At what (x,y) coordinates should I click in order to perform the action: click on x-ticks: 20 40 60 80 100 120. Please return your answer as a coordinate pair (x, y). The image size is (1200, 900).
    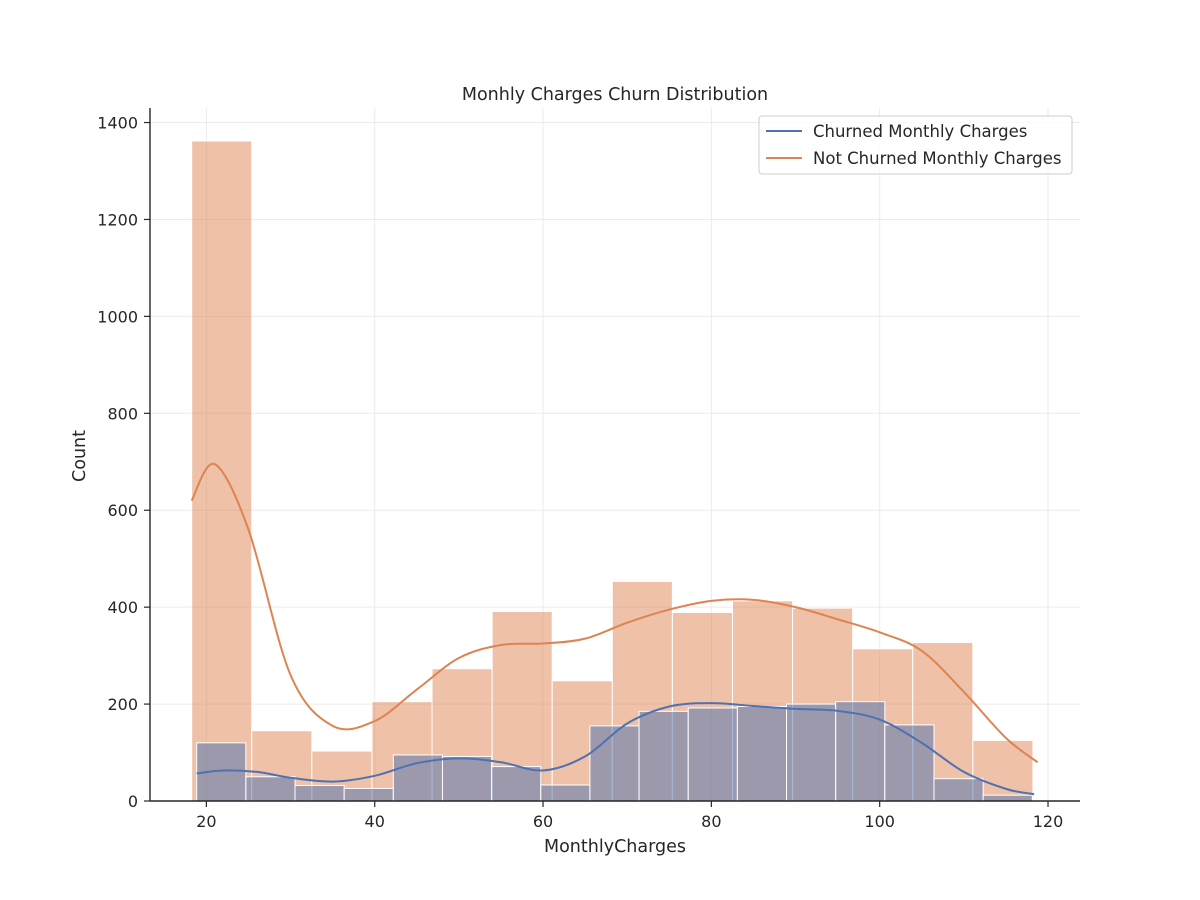
    Looking at the image, I should click on (629, 816).